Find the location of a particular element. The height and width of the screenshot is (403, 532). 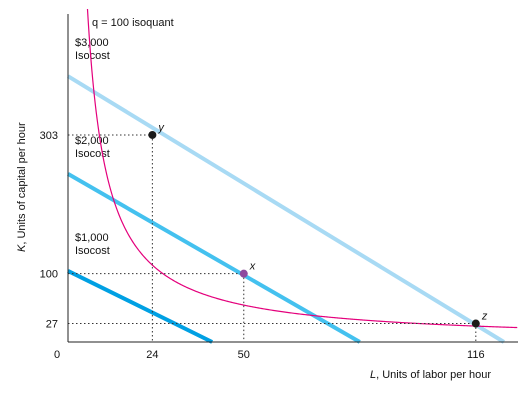

y-tick-label: 303 is located at coordinates (49, 136).